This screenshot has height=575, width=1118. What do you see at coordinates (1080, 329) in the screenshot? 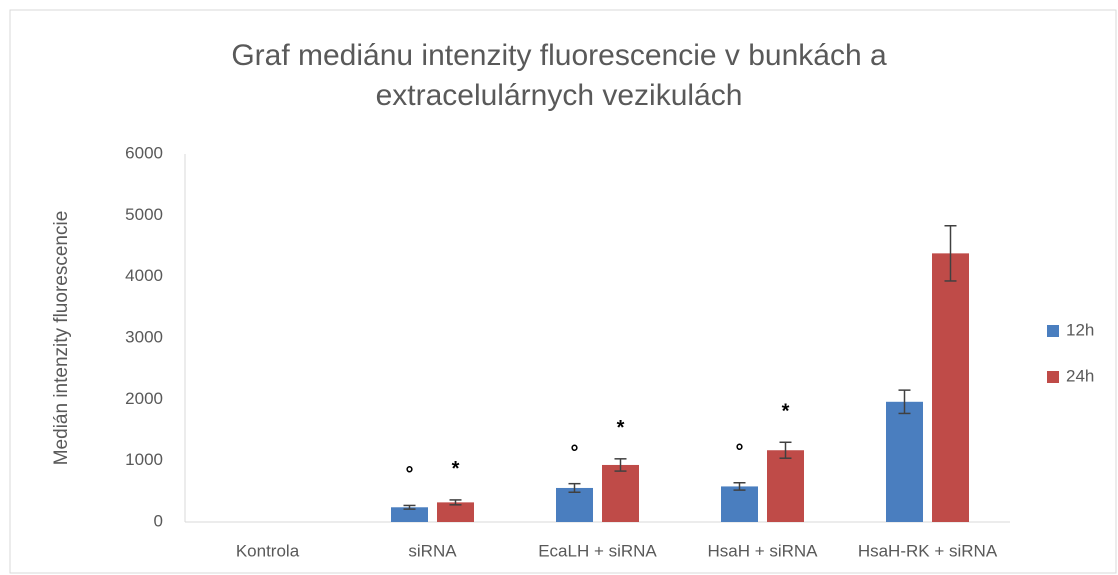
I see `legend-label: 12h` at bounding box center [1080, 329].